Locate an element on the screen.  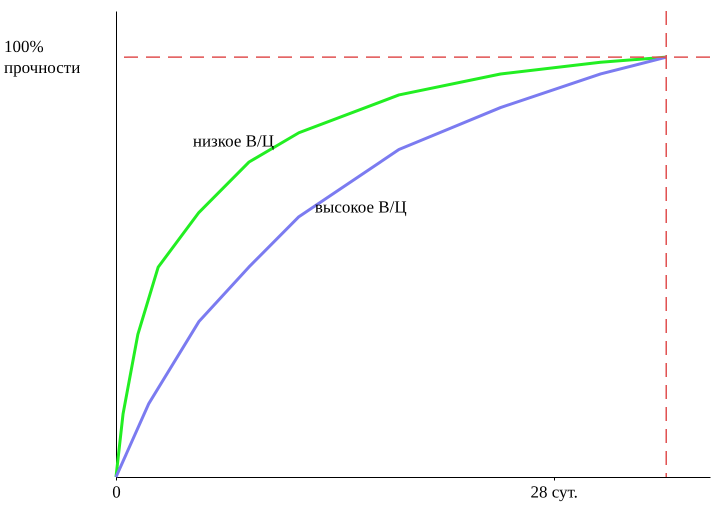
x-tick-label: 28 сут. is located at coordinates (554, 492).